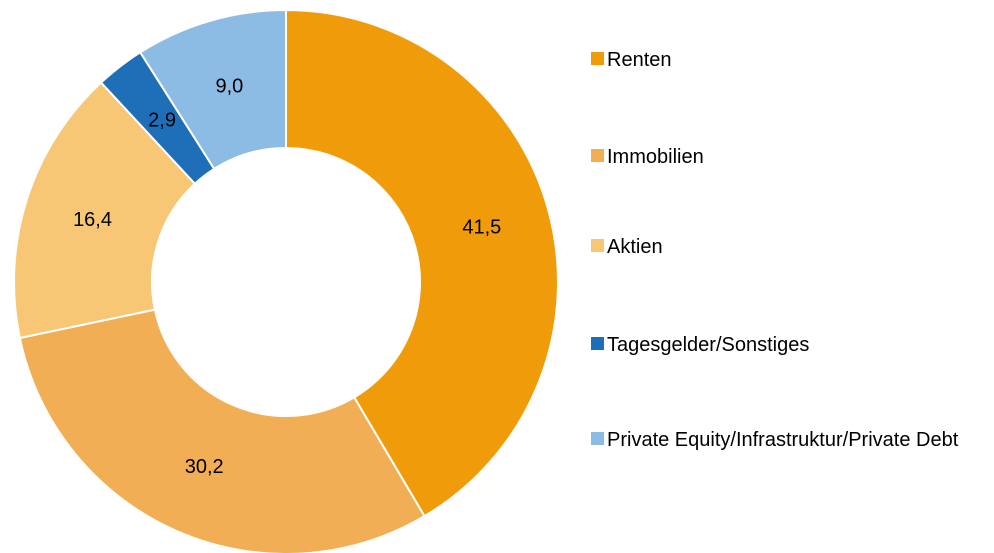 Image resolution: width=994 pixels, height=553 pixels. What do you see at coordinates (783, 60) in the screenshot?
I see `legend-item: Renten` at bounding box center [783, 60].